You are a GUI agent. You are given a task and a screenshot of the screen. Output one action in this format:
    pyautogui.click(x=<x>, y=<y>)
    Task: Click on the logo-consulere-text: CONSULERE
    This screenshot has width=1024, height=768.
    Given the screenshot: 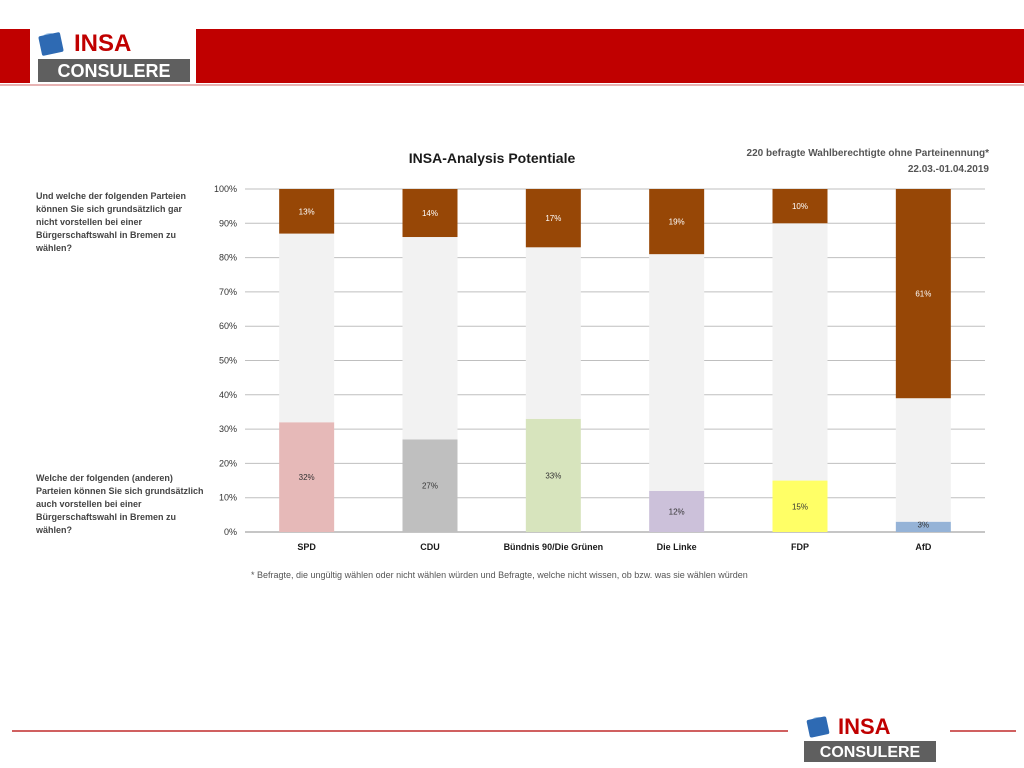 What is the action you would take?
    pyautogui.click(x=113, y=71)
    